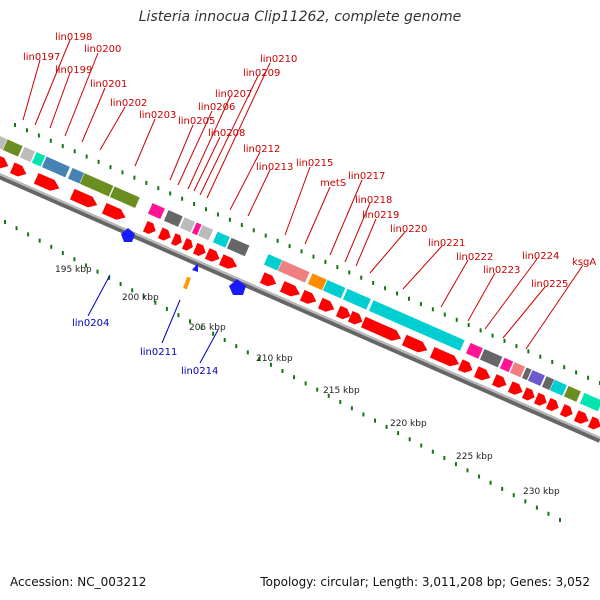 This screenshot has height=600, width=600. Describe the element at coordinates (501, 270) in the screenshot. I see `gene-label-lin0223: lin0223` at that location.